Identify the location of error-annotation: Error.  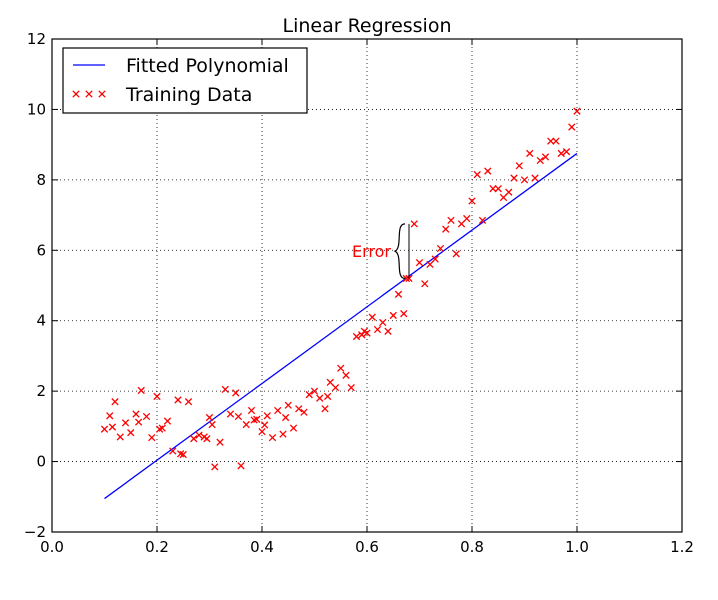
(381, 251).